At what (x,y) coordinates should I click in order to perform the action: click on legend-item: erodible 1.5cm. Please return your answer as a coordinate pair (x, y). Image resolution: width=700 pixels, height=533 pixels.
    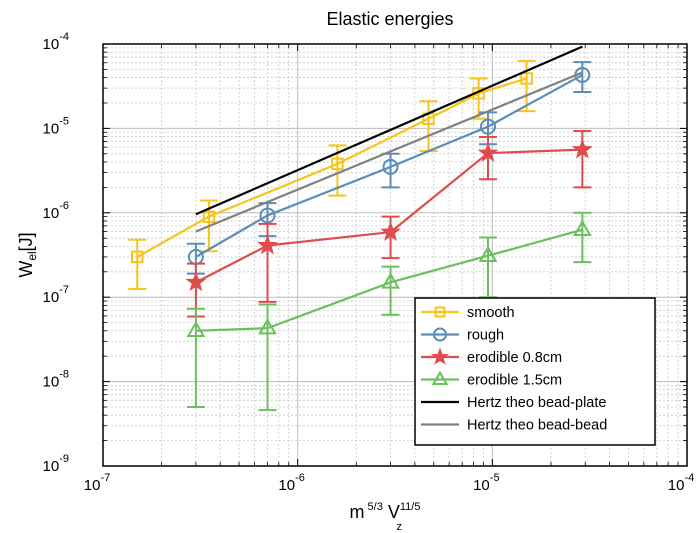
    Looking at the image, I should click on (491, 379).